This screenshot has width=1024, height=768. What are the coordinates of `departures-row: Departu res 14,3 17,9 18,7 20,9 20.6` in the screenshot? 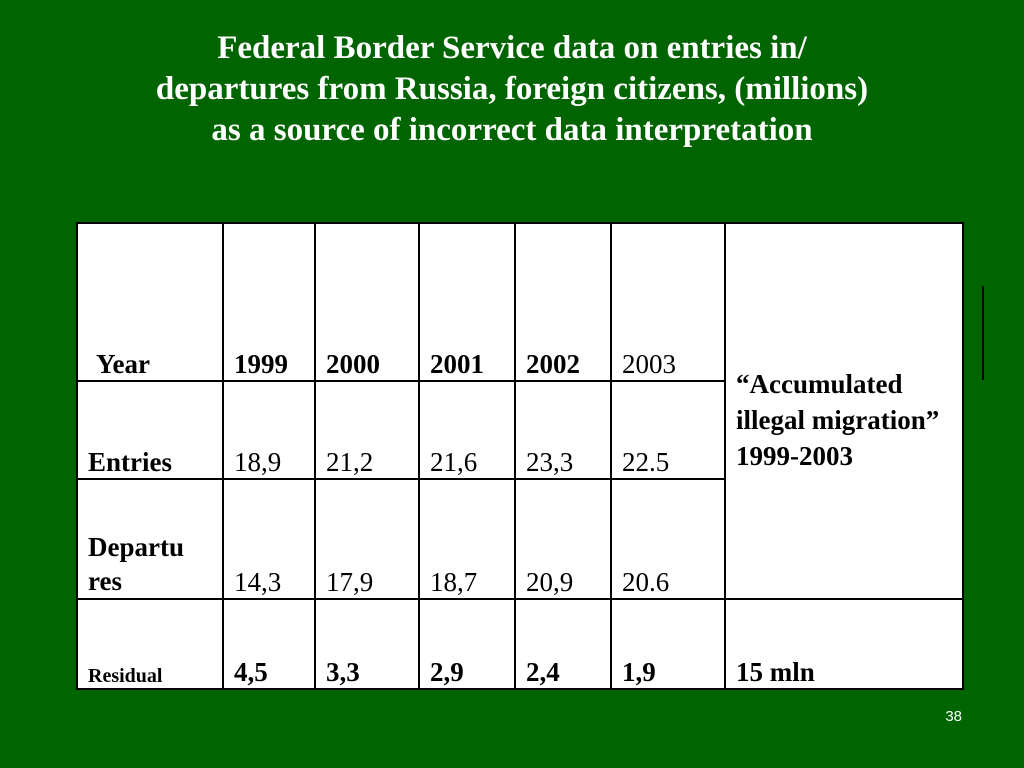 It's located at (519, 539).